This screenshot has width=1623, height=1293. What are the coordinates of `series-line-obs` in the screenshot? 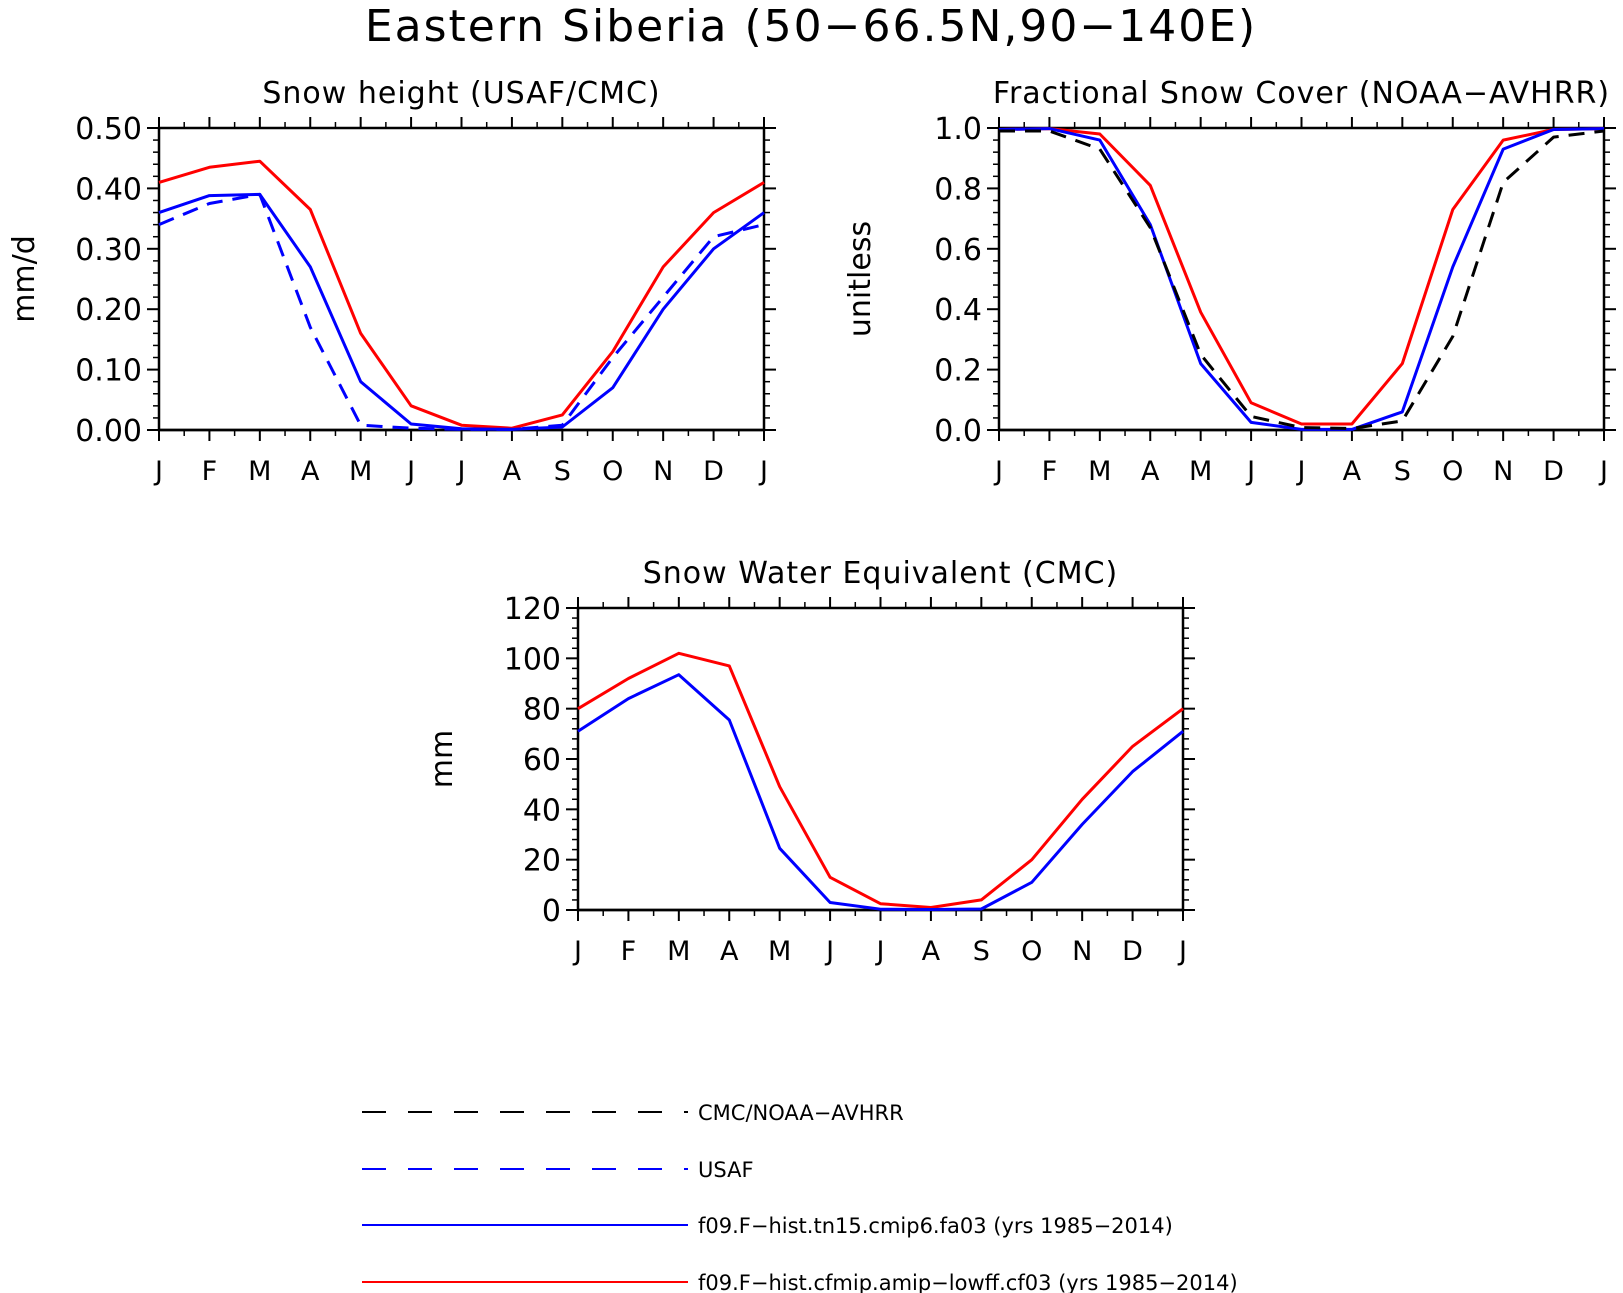 It's located at (1302, 279).